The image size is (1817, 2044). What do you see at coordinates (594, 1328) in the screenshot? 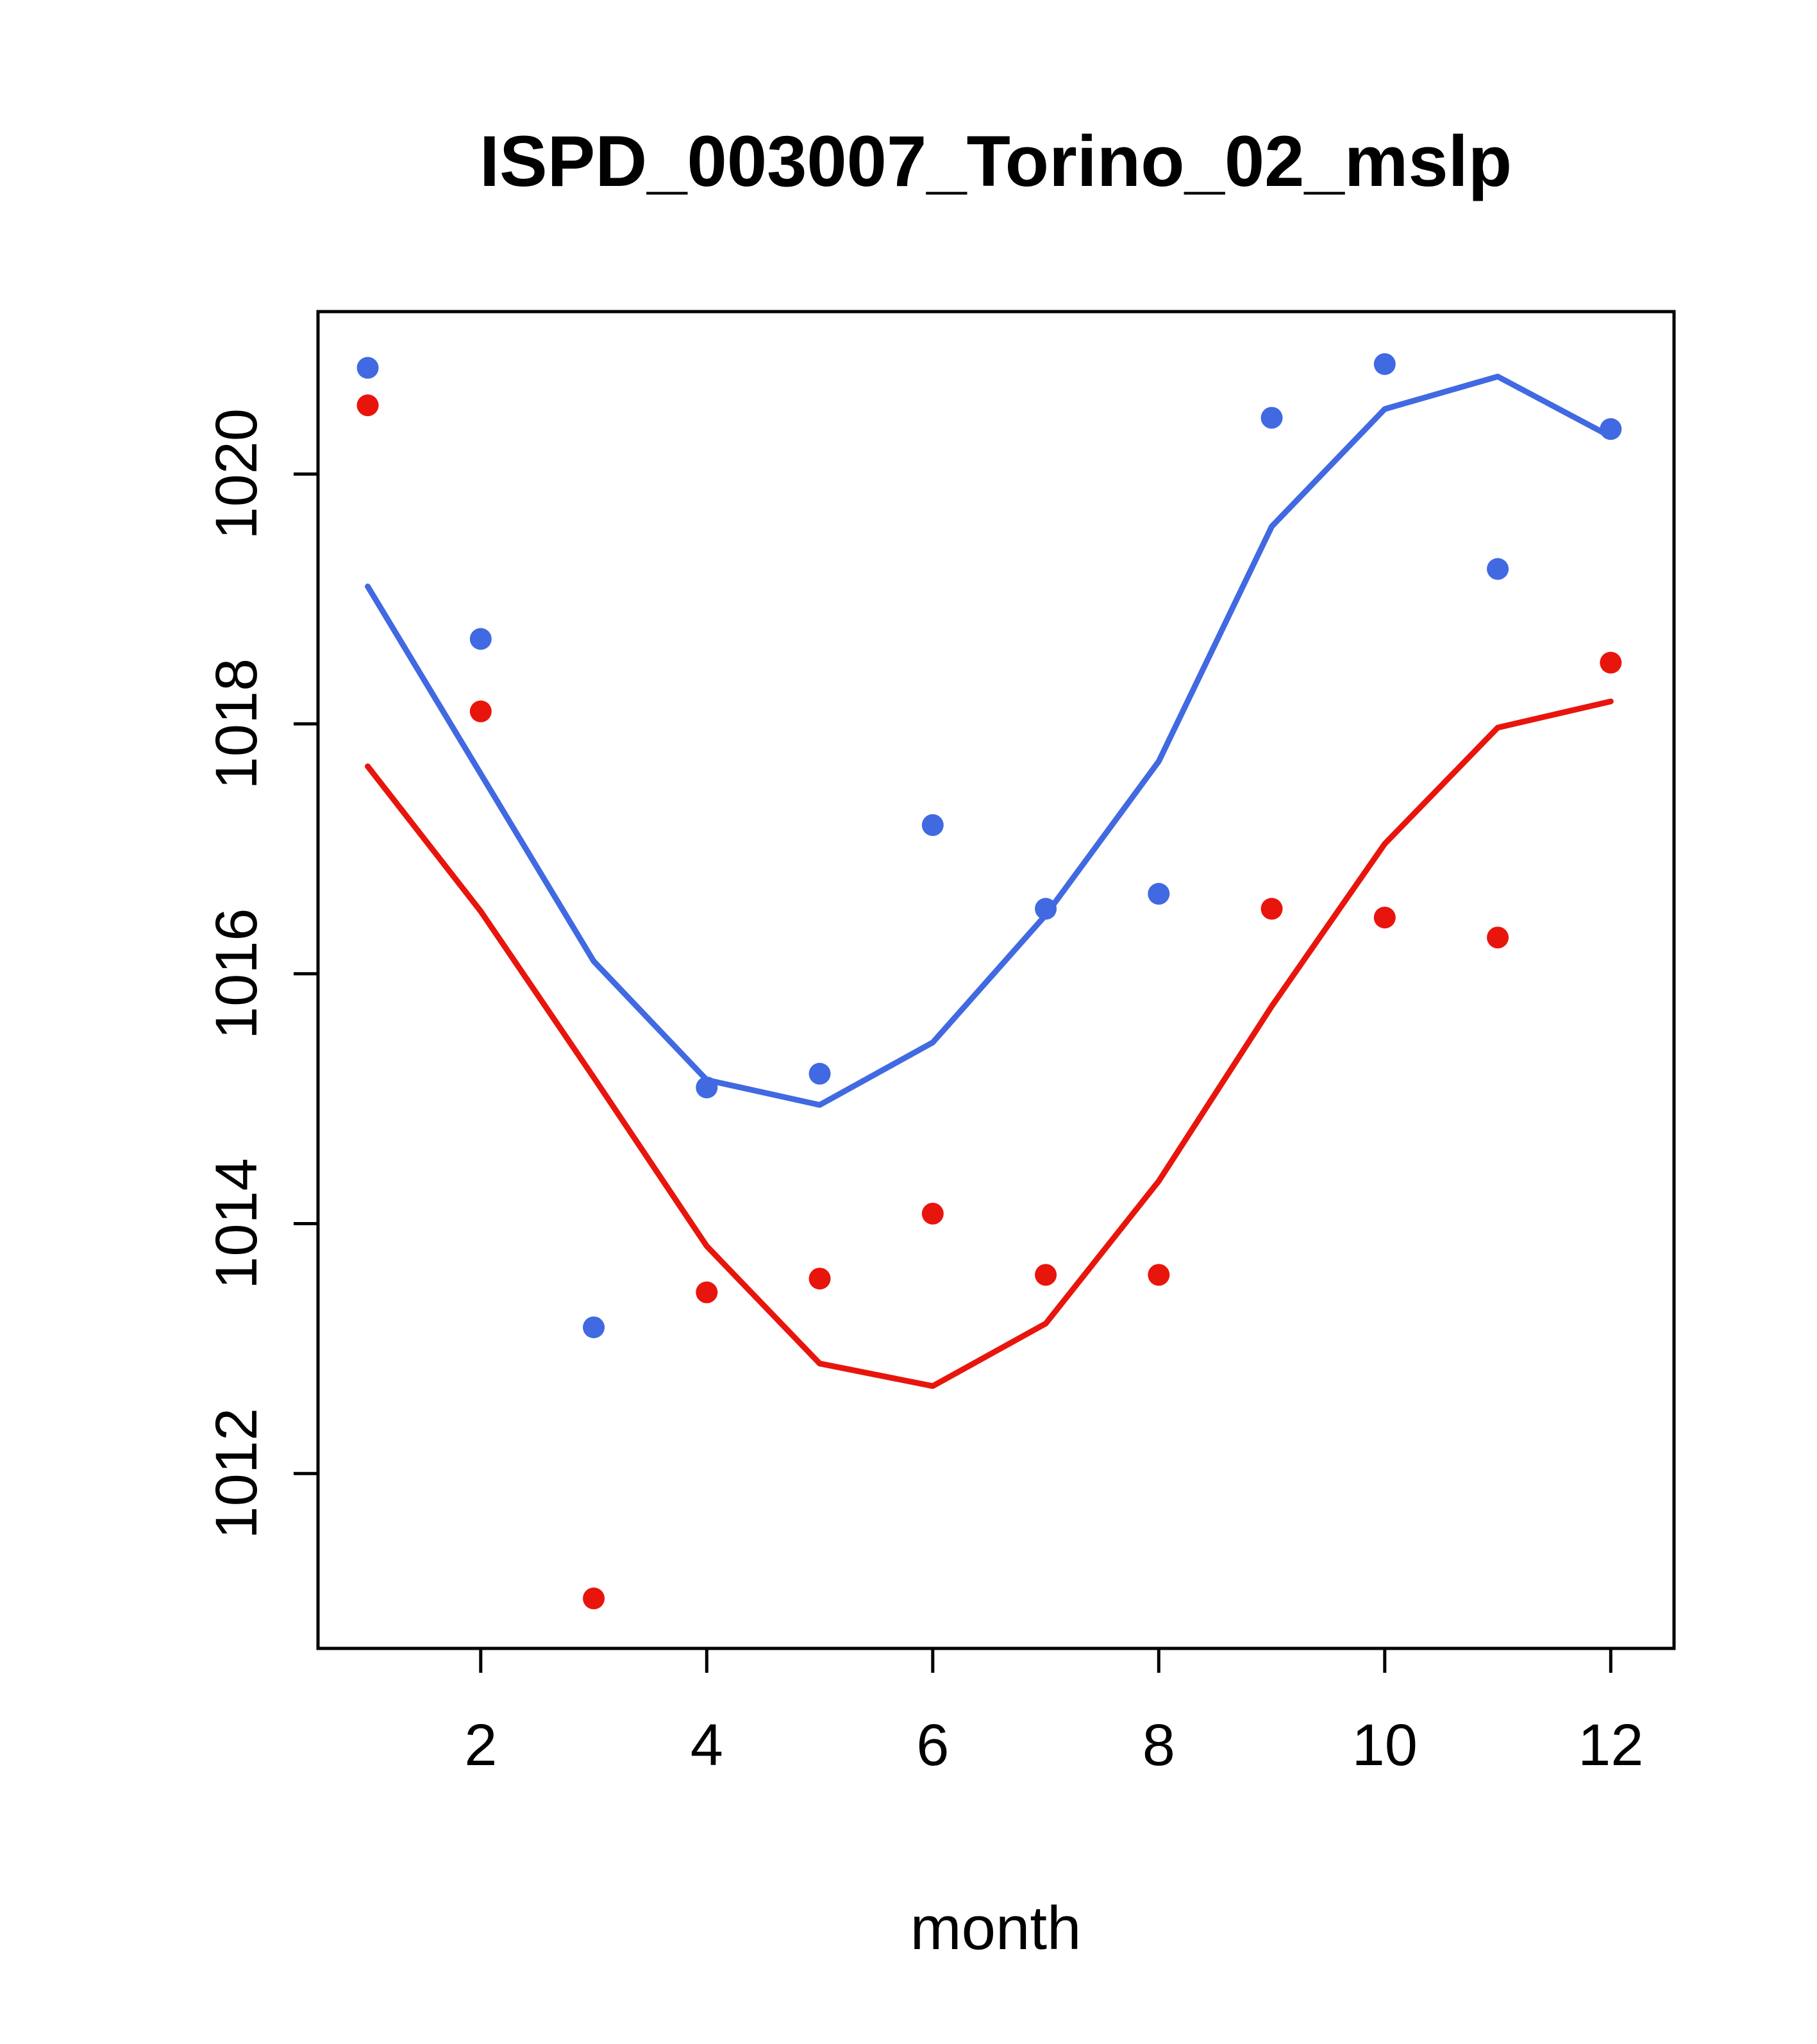
I see `point-blue-points-m3` at bounding box center [594, 1328].